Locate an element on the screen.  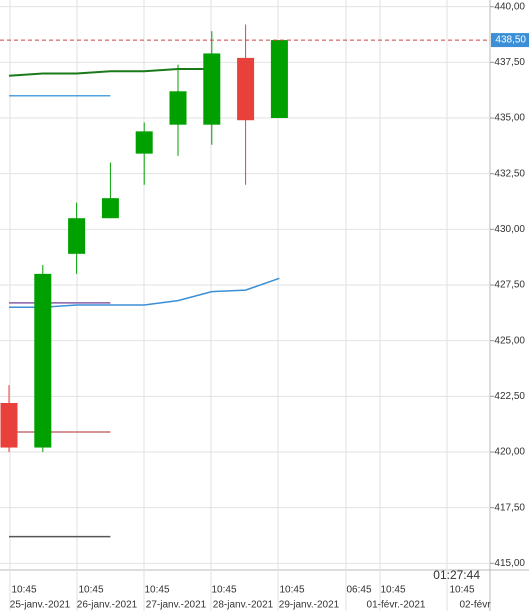
clock: 01:27:44 is located at coordinates (456, 575).